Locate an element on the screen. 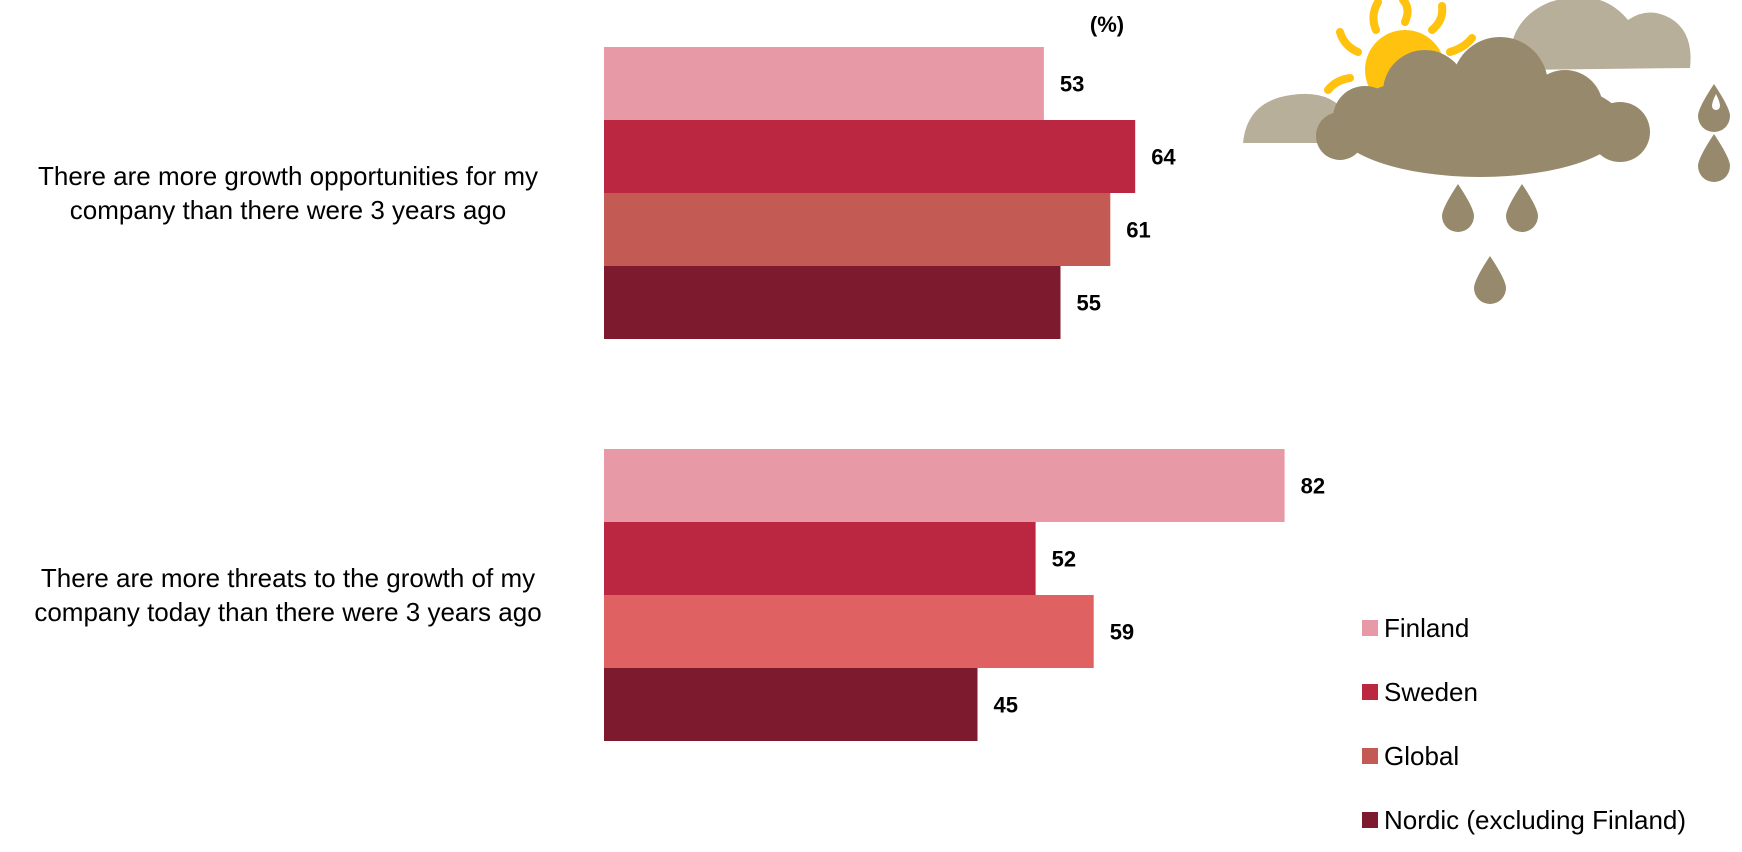 This screenshot has width=1742, height=852. unit-label: (%) is located at coordinates (1107, 24).